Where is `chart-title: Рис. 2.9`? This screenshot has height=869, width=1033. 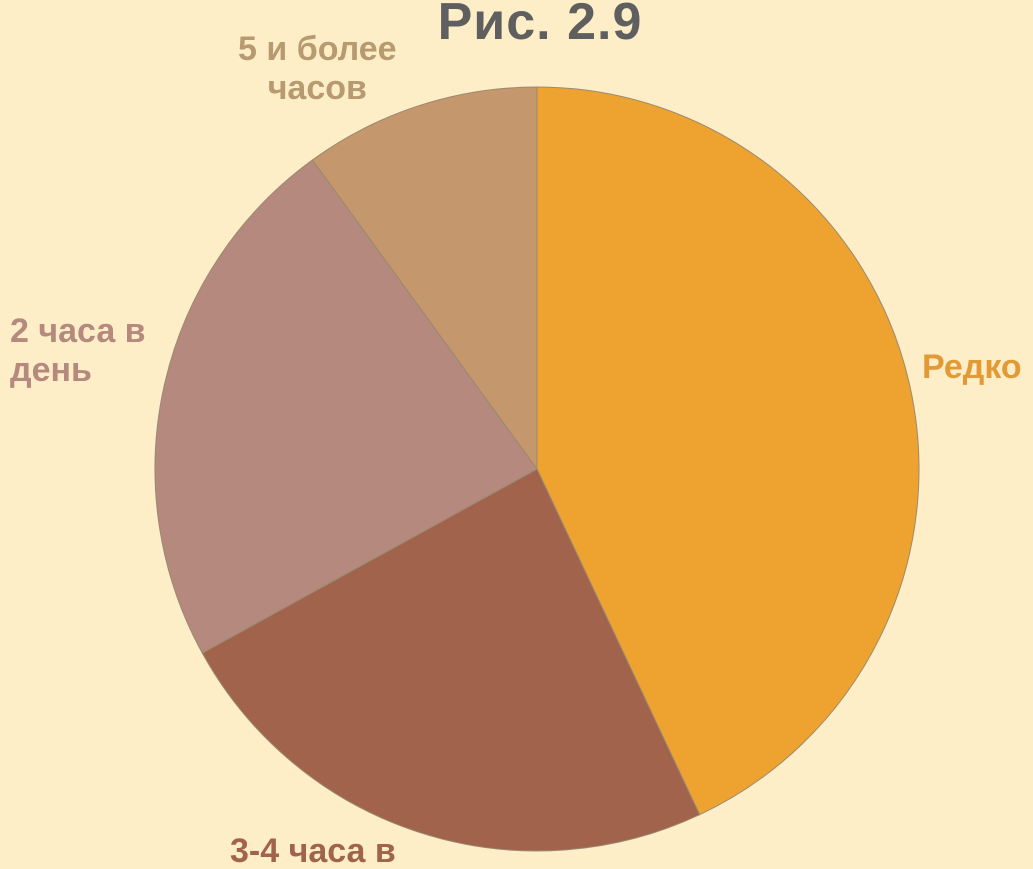 chart-title: Рис. 2.9 is located at coordinates (540, 25).